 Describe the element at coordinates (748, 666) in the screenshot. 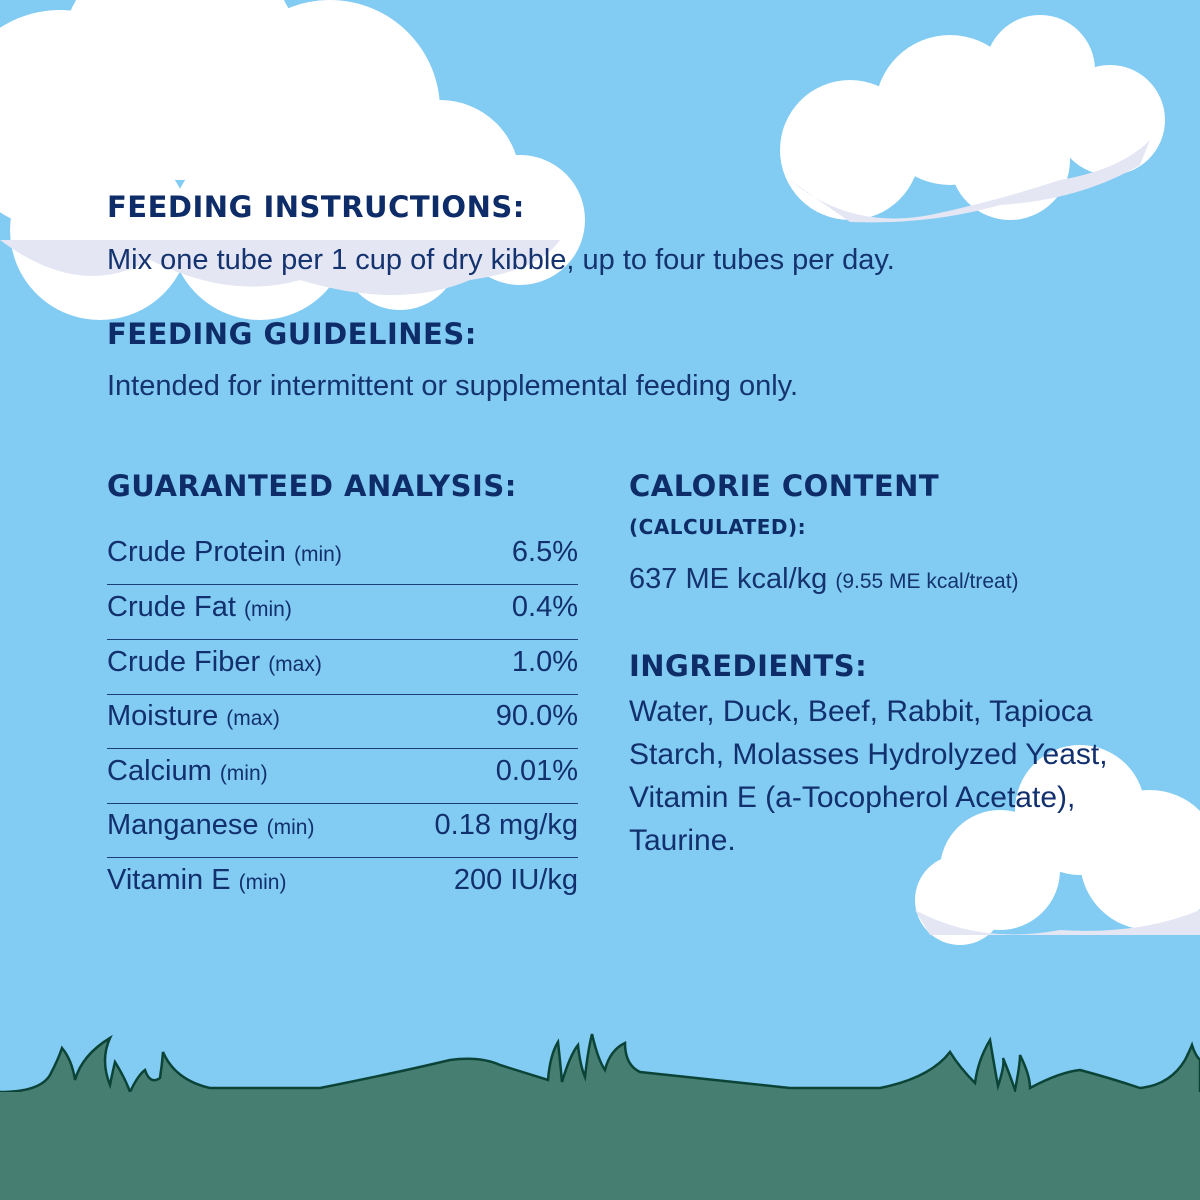

I see `ingredients-heading: INGREDIENTS:` at that location.